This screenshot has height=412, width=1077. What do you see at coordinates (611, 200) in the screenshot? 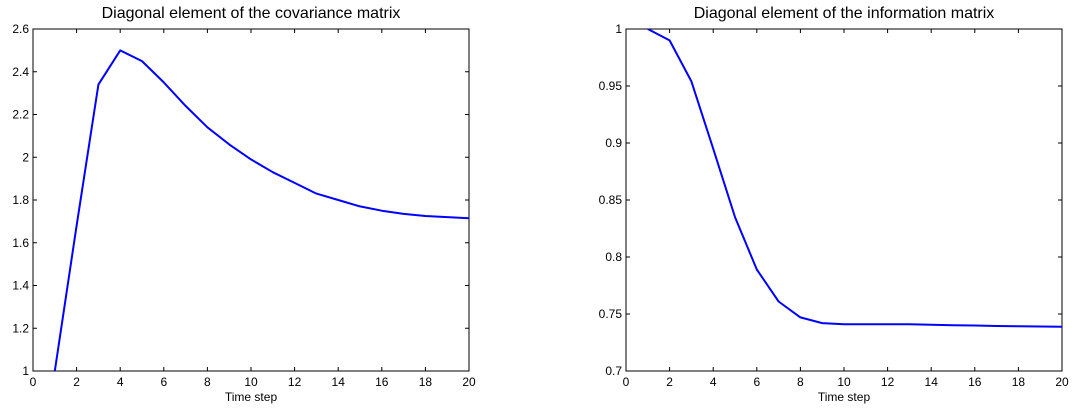
I see `y-tick-label: 0.85` at bounding box center [611, 200].